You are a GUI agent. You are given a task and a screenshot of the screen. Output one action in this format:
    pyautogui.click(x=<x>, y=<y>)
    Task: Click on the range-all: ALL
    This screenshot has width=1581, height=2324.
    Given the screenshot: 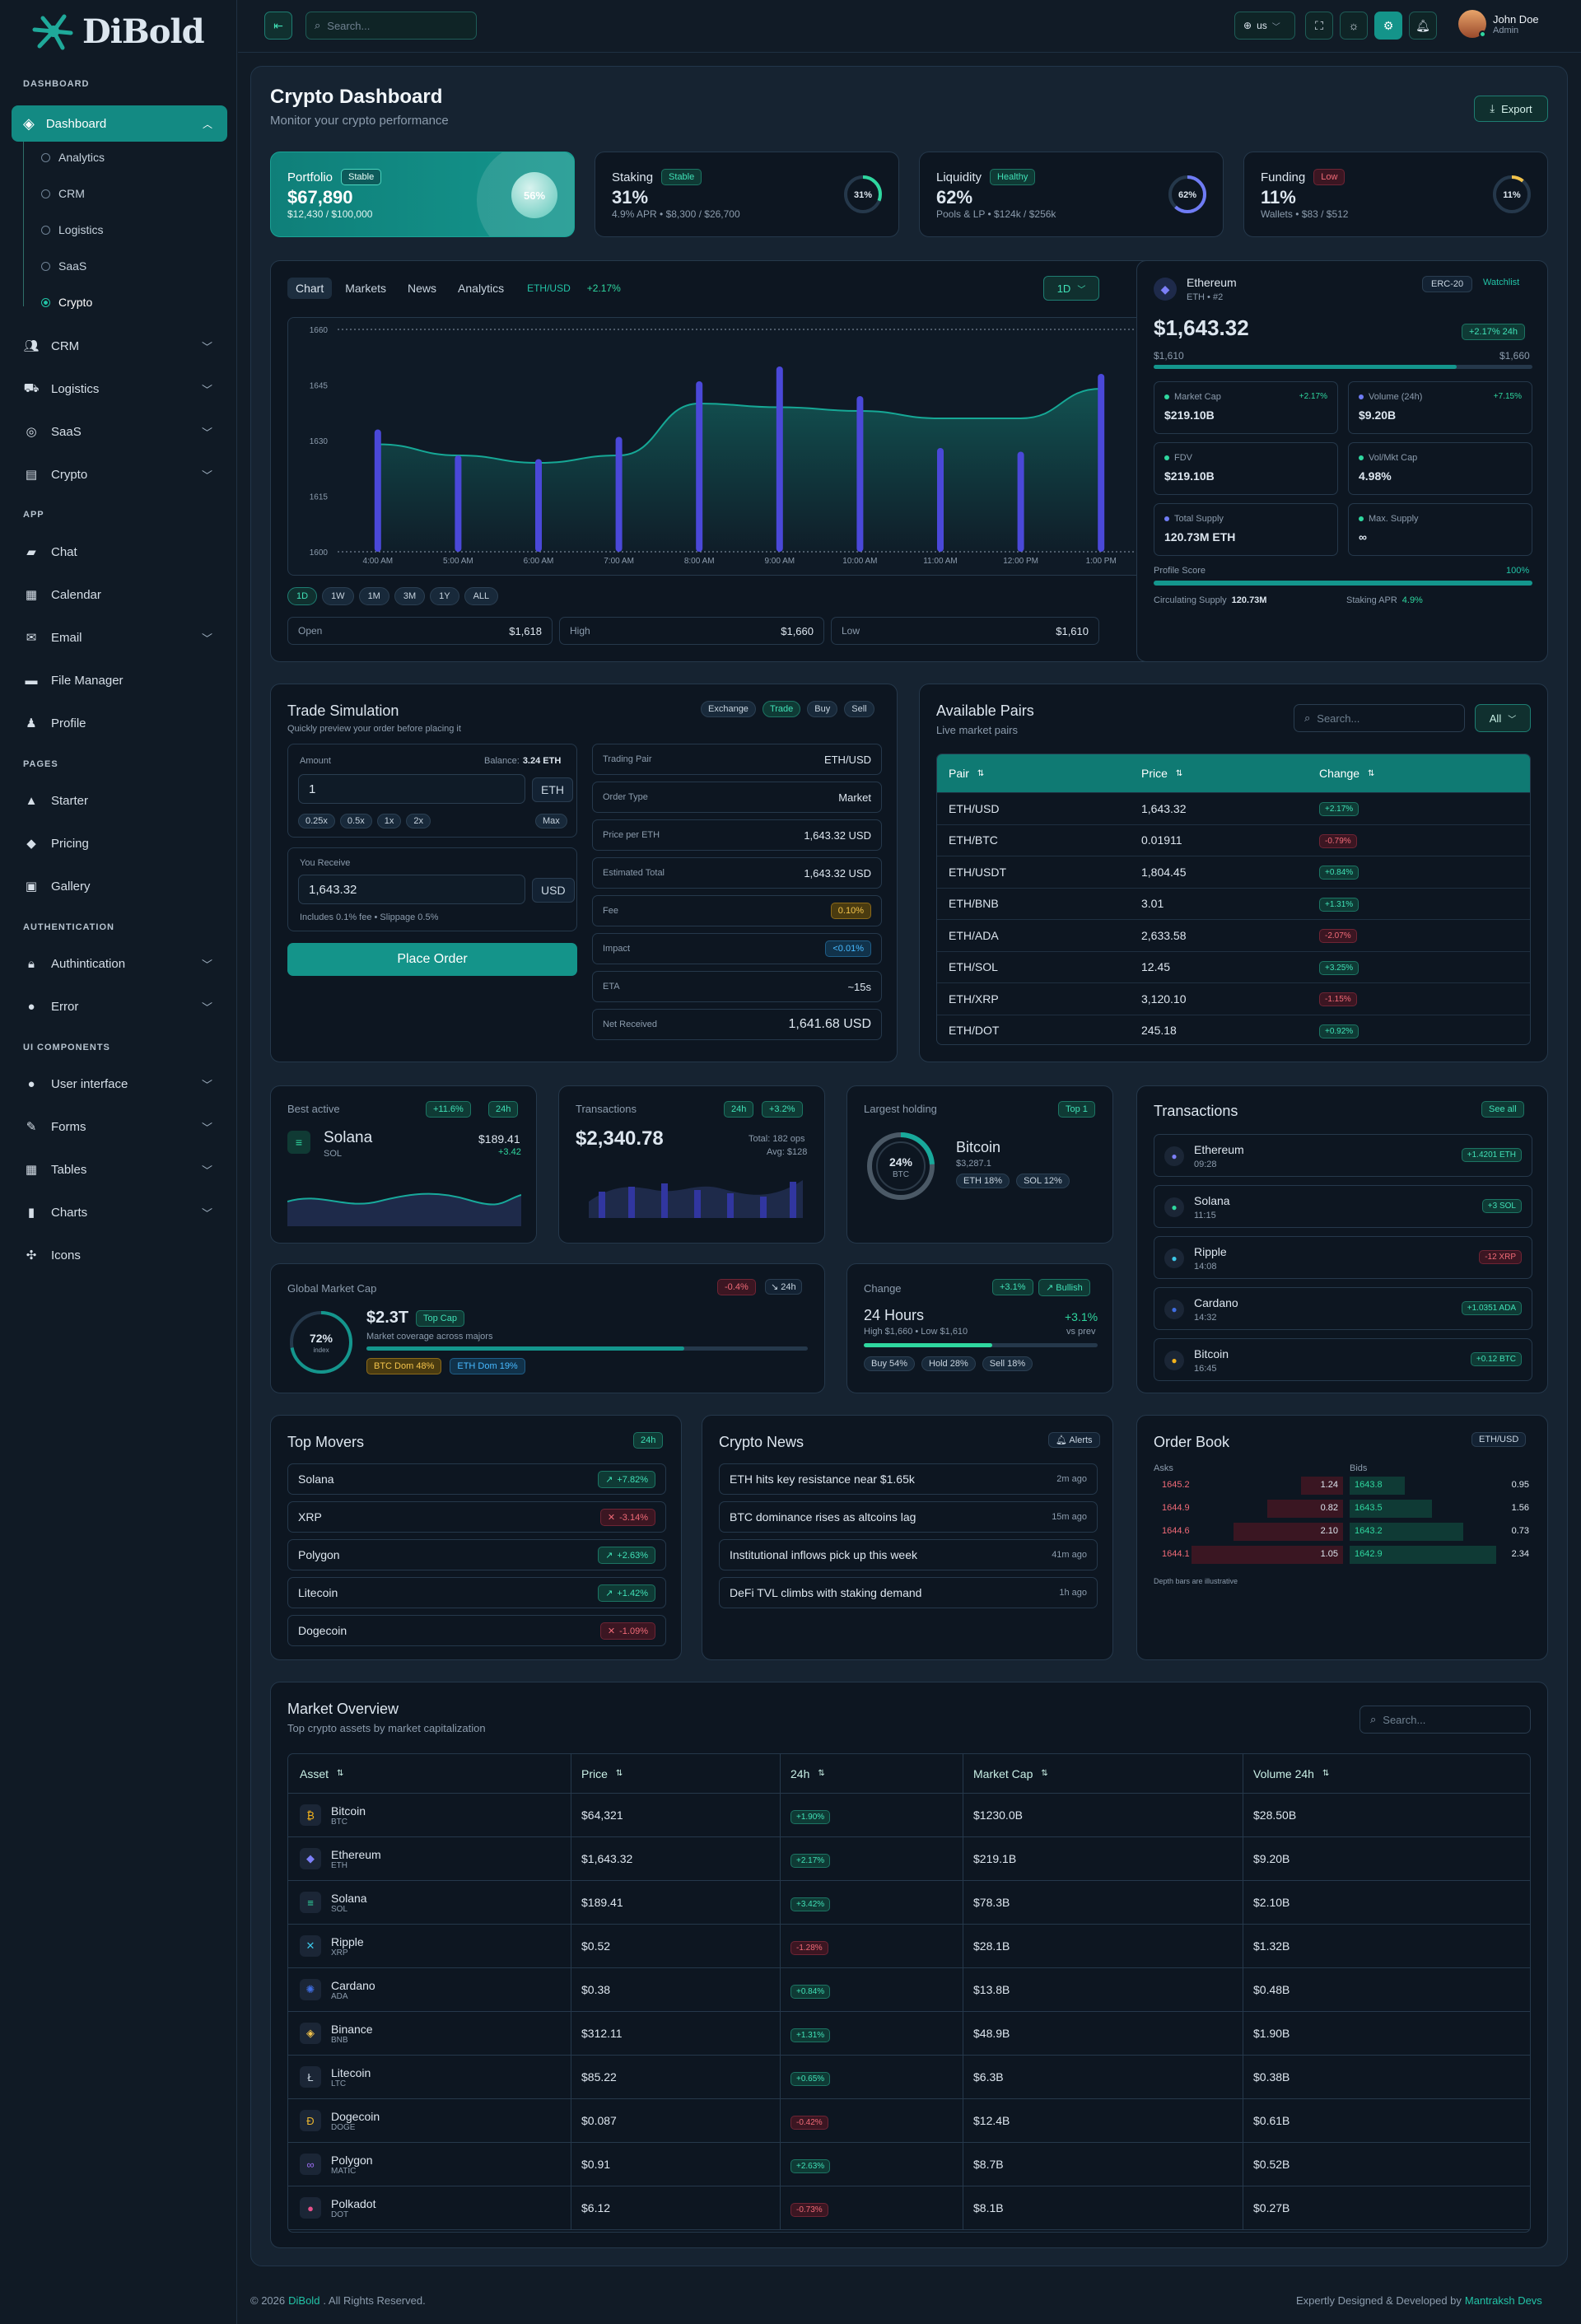 What is the action you would take?
    pyautogui.click(x=482, y=596)
    